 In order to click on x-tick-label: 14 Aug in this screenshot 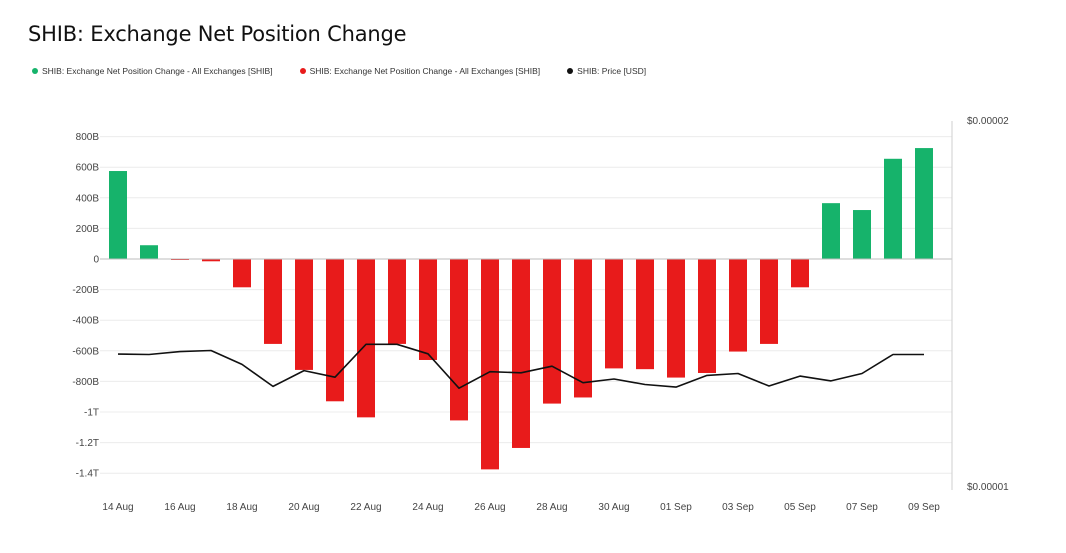, I will do `click(117, 507)`.